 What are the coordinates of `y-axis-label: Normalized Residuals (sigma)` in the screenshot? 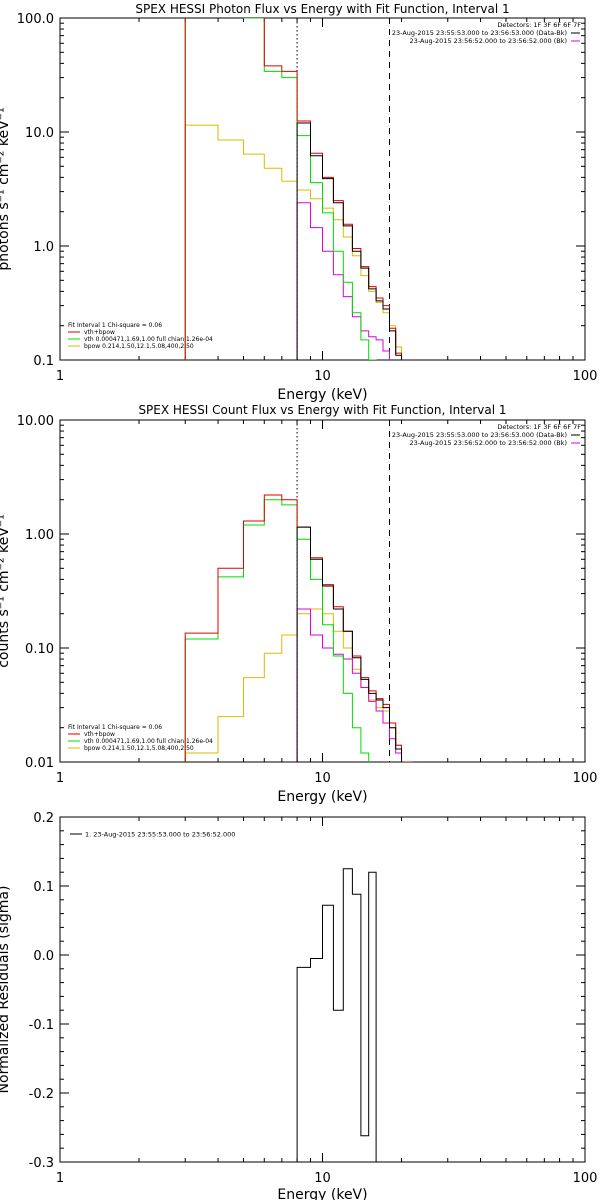 It's located at (6, 990).